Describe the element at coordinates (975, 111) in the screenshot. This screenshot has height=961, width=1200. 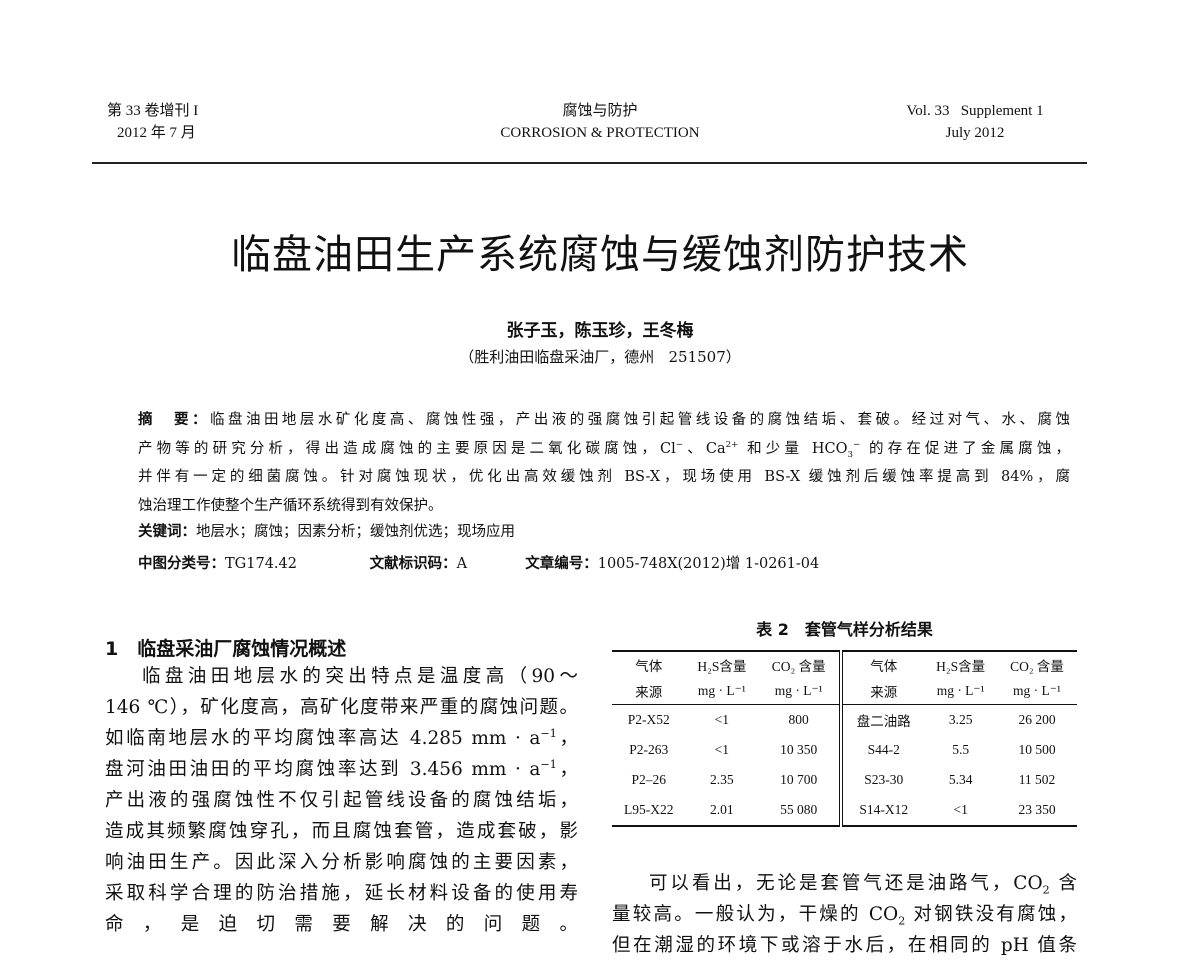
I see `volume-supplement: Vol. 33 Supplement 1` at that location.